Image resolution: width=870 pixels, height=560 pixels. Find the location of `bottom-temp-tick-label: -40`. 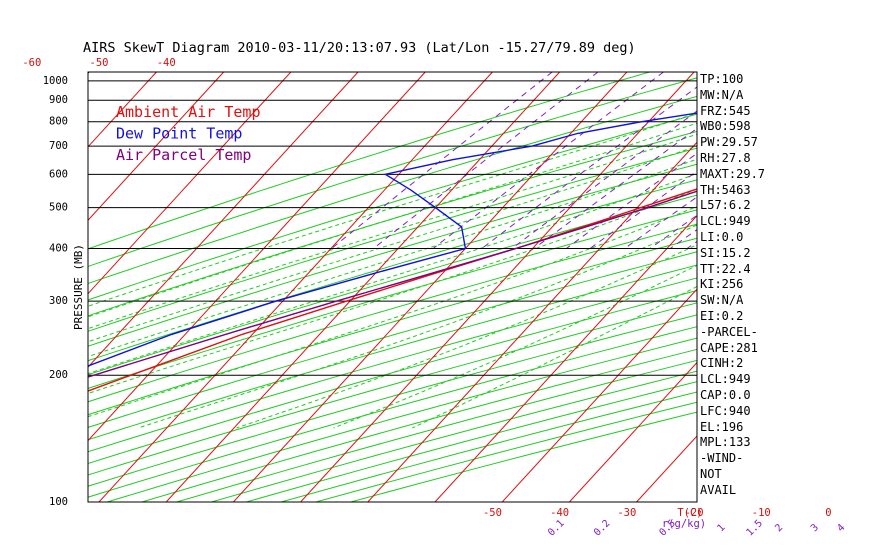

bottom-temp-tick-label: -40 is located at coordinates (559, 513).